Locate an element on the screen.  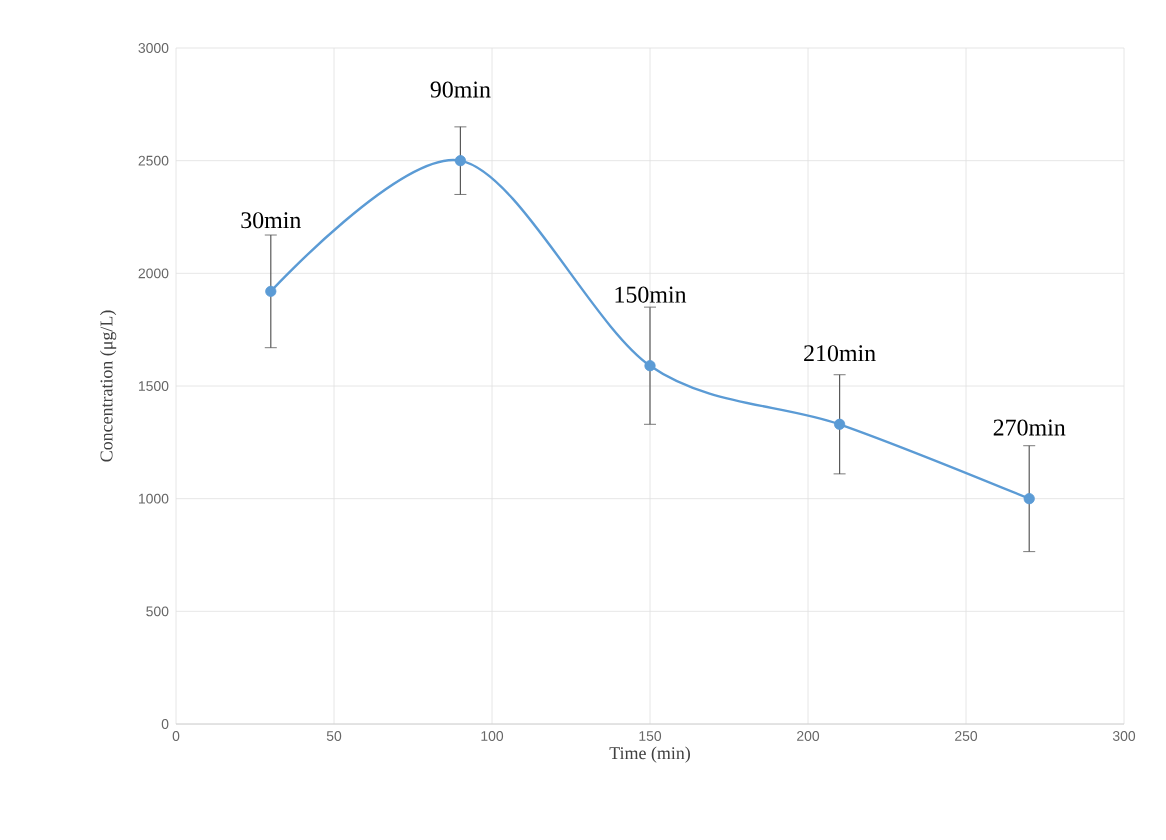
x-axis-title: Time (min) is located at coordinates (649, 754).